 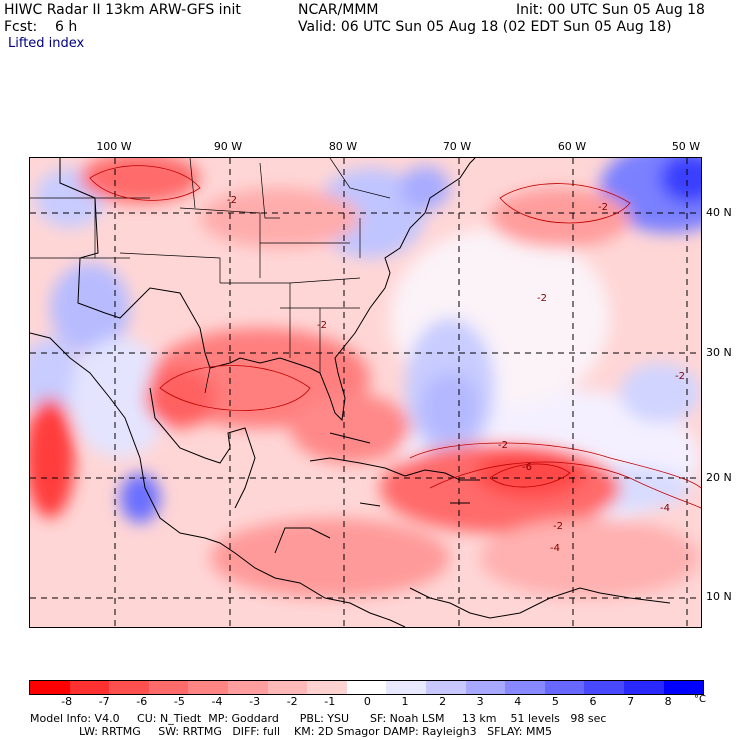 I want to click on colorbar-tick-label: 2, so click(x=443, y=701).